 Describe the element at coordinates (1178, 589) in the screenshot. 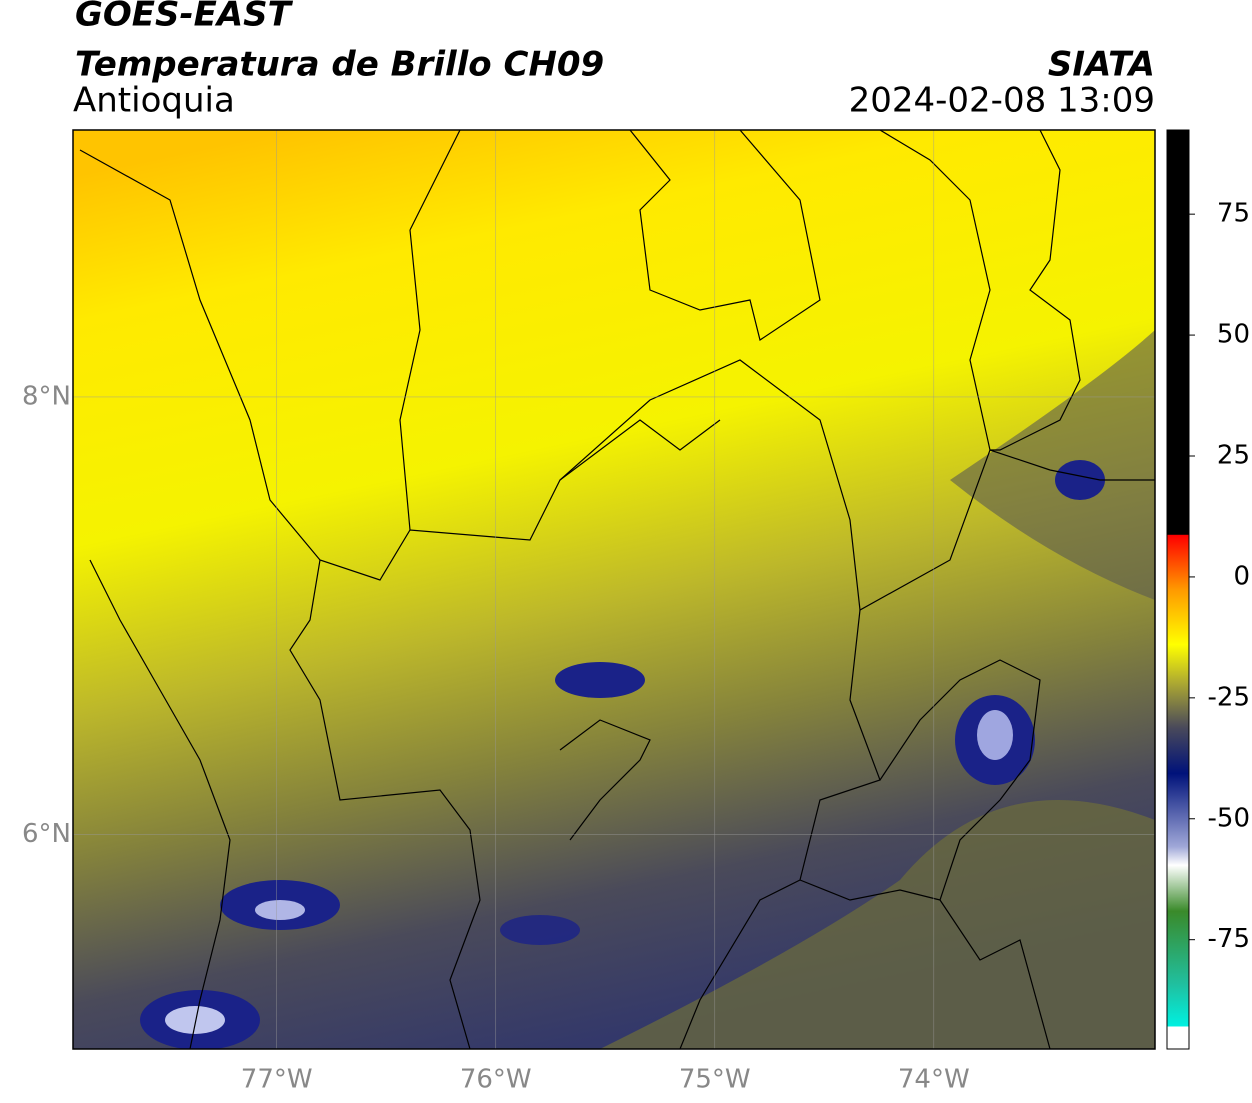

I see `colorbar` at that location.